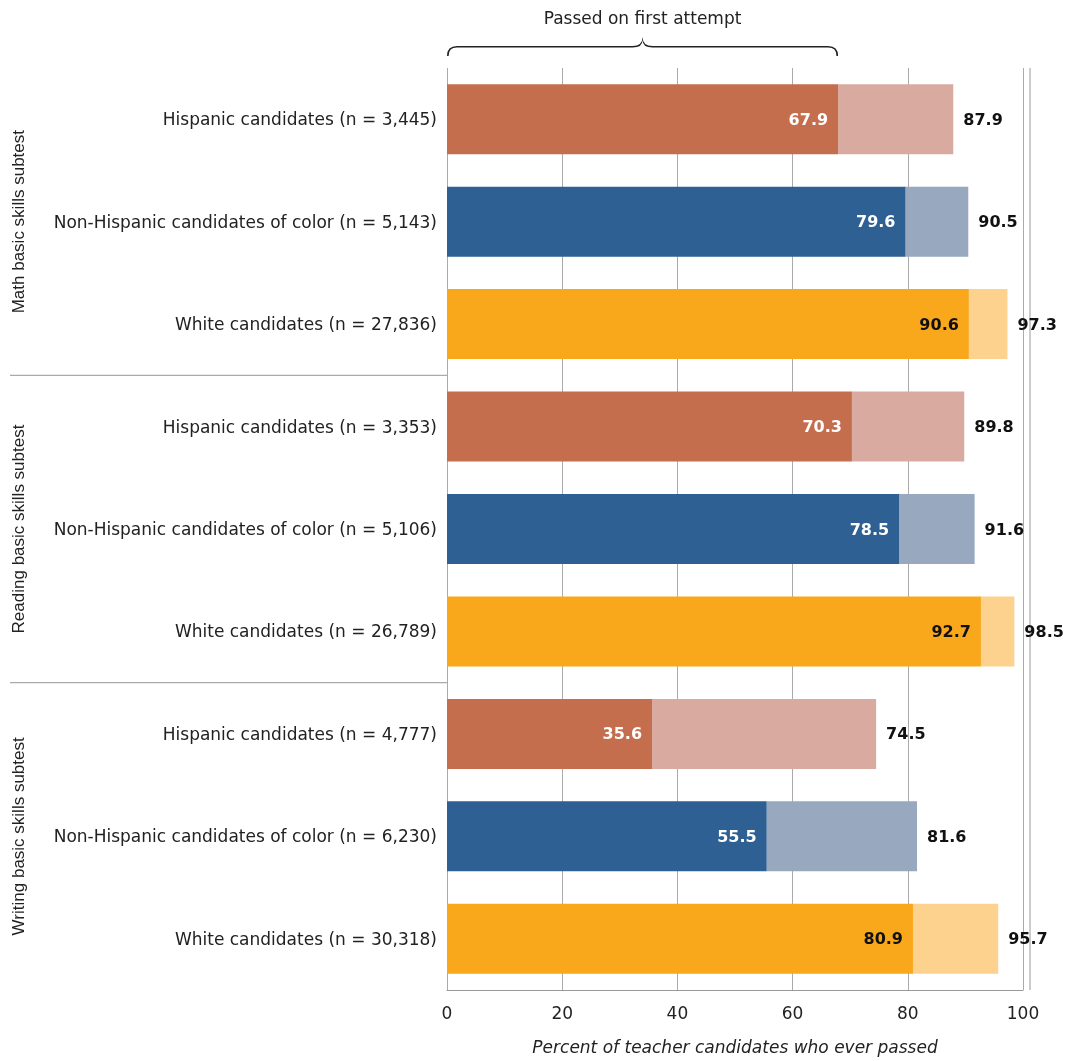  Describe the element at coordinates (299, 733) in the screenshot. I see `y-tick-label: Hispanic candidates (n = 4,777)` at that location.